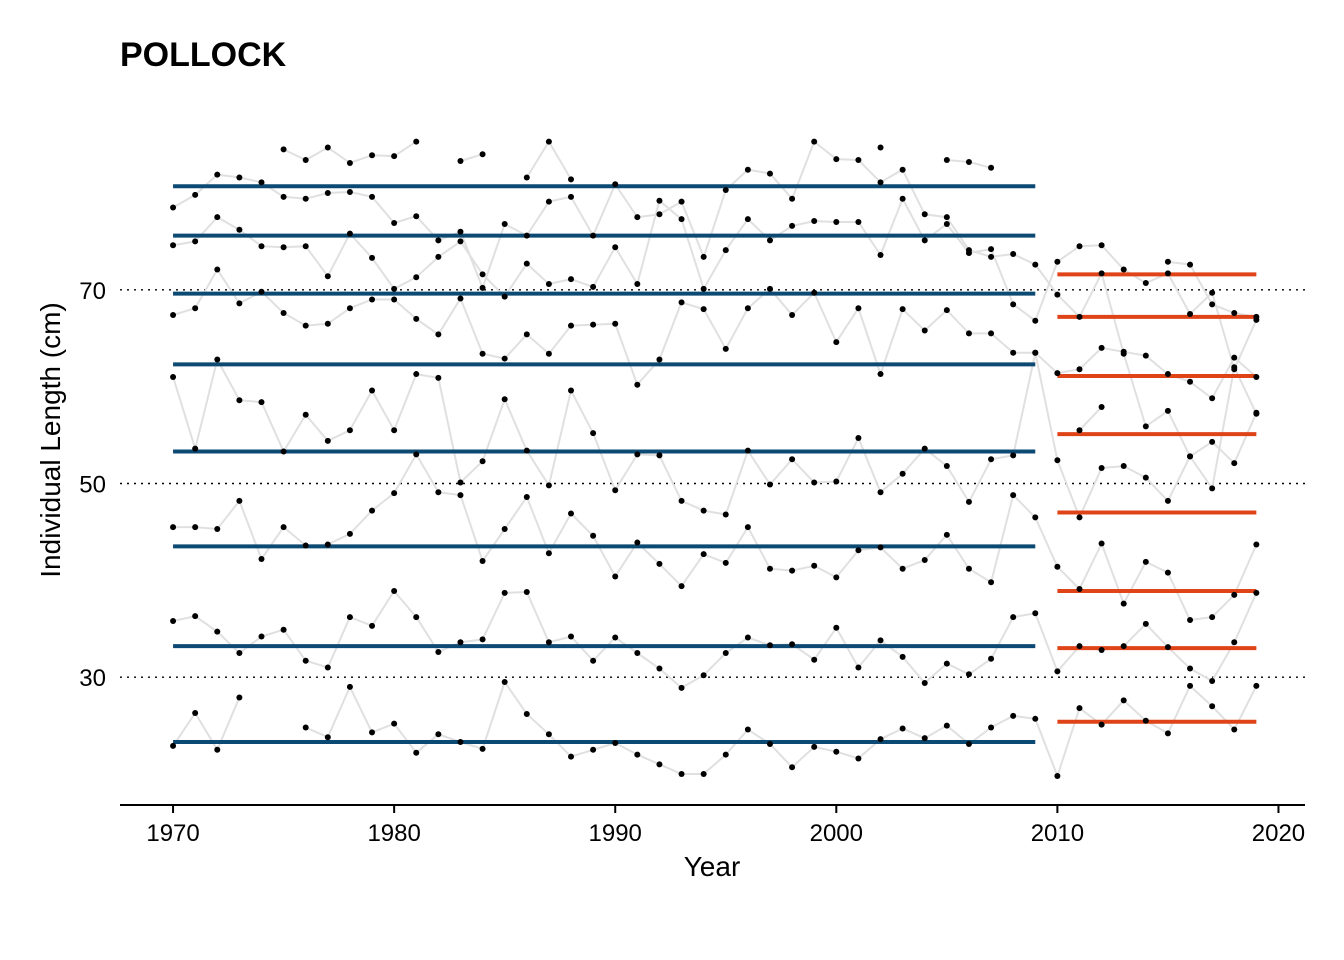 This screenshot has height=960, width=1344. I want to click on series-line, so click(715, 284).